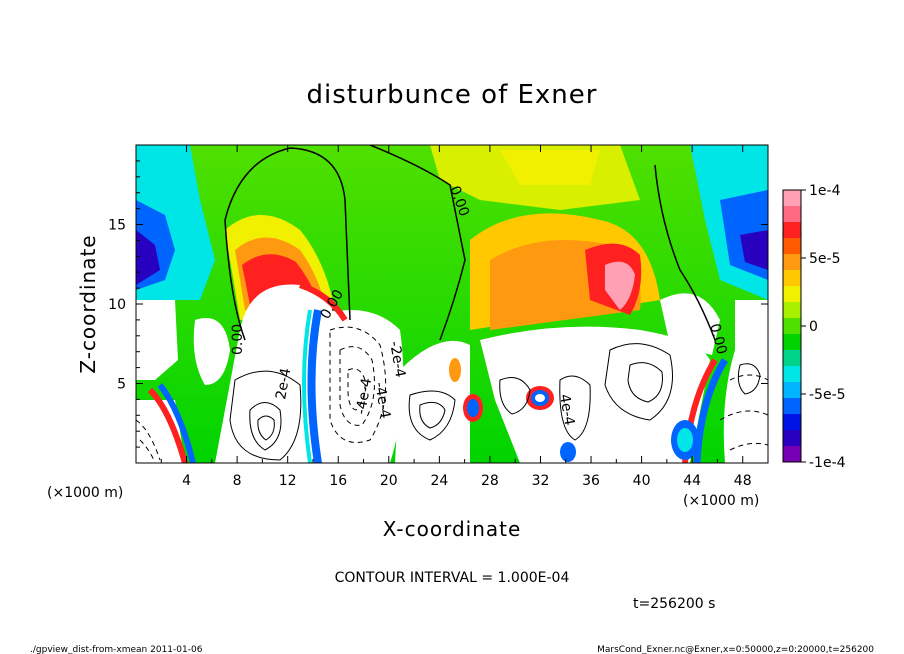  I want to click on field-rim-blue-left, so click(314, 386).